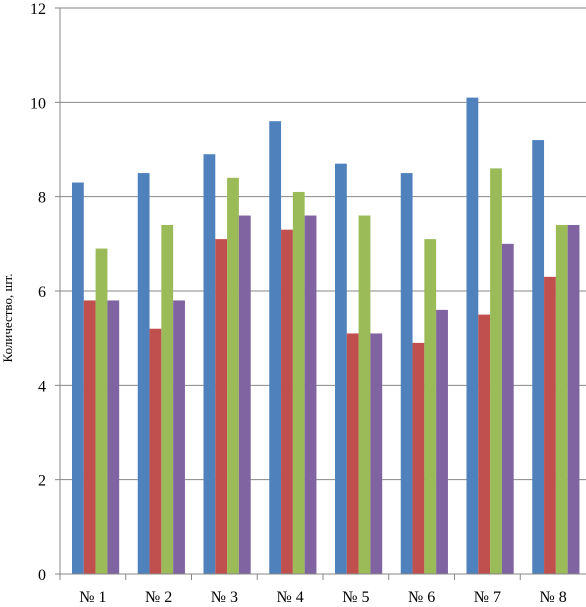 This screenshot has width=586, height=607. Describe the element at coordinates (158, 597) in the screenshot. I see `x-tick-label: № 2` at that location.